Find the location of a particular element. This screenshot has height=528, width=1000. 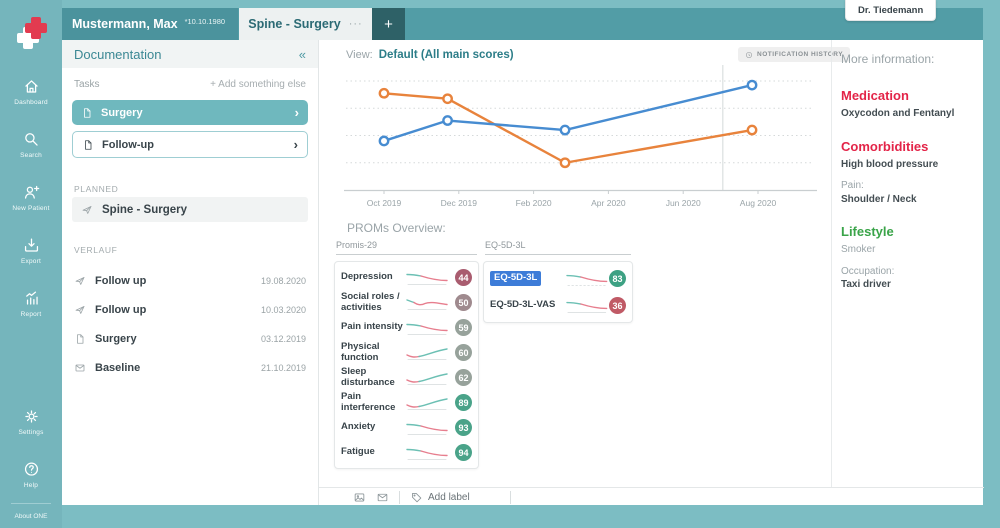

sidebar-divider is located at coordinates (31, 503).